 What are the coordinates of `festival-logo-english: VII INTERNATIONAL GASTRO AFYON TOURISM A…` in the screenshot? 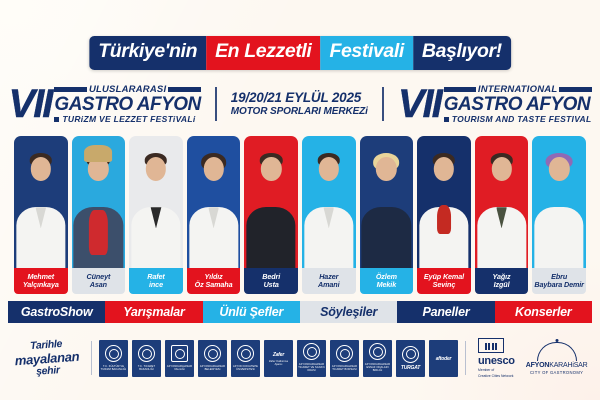 It's located at (494, 104).